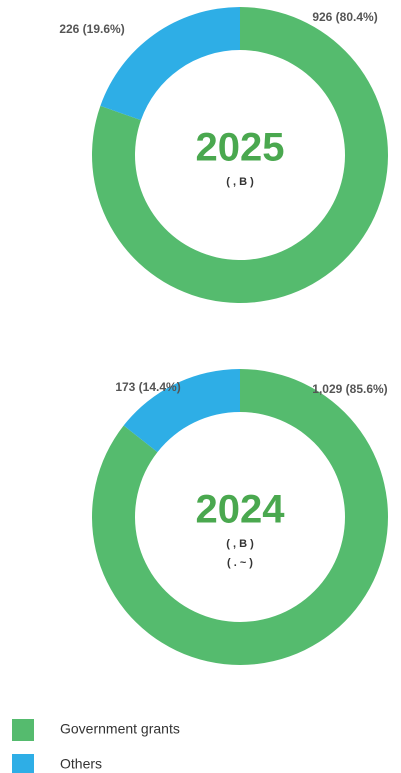 This screenshot has height=773, width=401. What do you see at coordinates (81, 764) in the screenshot?
I see `legend-label: Others` at bounding box center [81, 764].